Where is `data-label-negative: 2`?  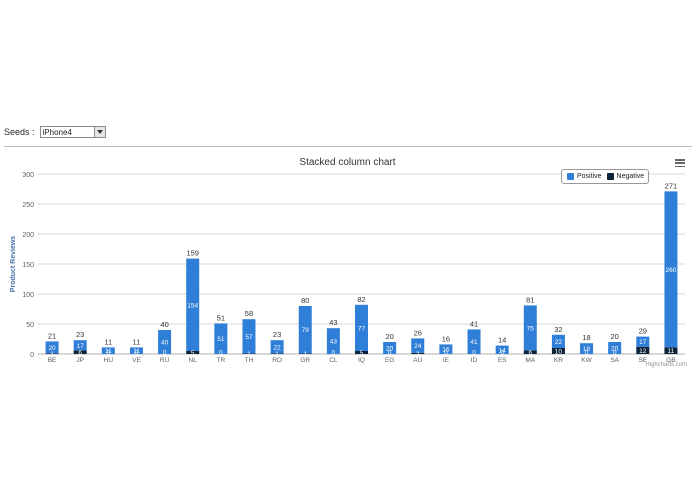 data-label-negative: 2 is located at coordinates (418, 354).